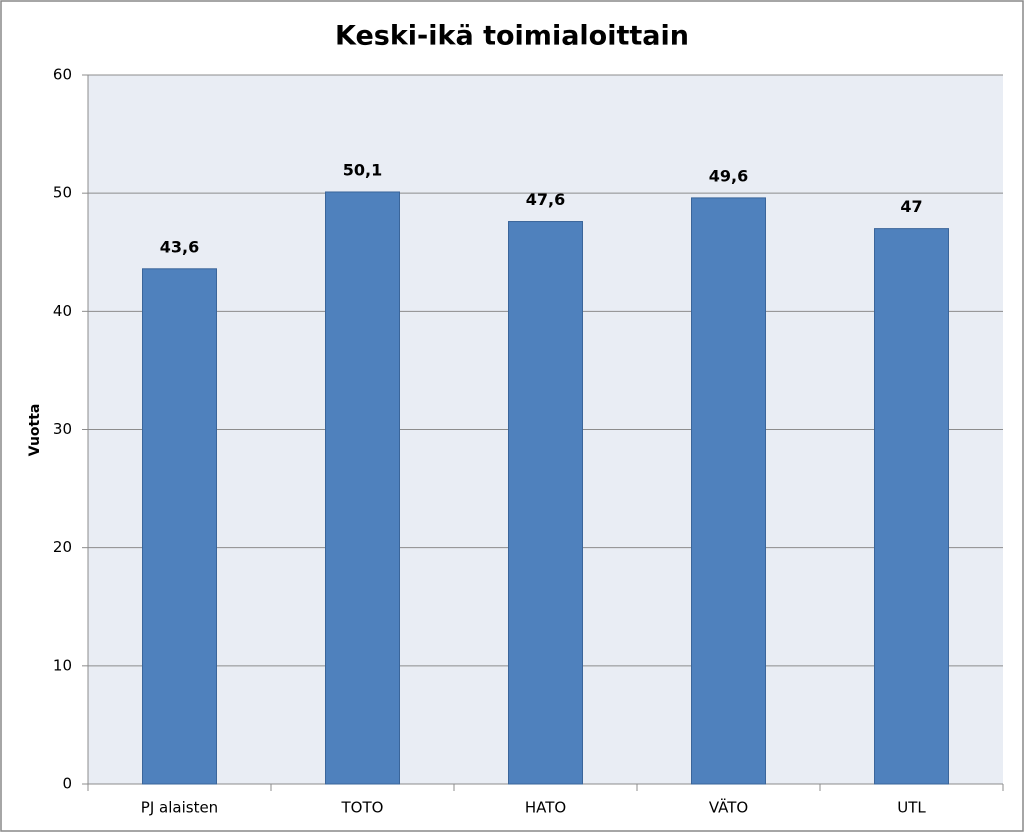 The height and width of the screenshot is (832, 1024). What do you see at coordinates (62, 75) in the screenshot?
I see `y-tick-label: 60` at bounding box center [62, 75].